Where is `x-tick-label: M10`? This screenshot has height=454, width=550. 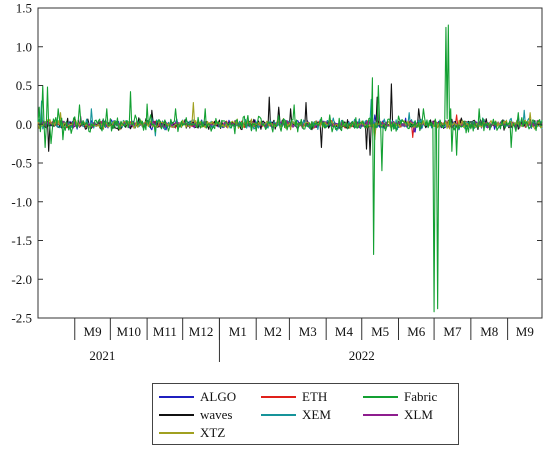 x-tick-label: M10 is located at coordinates (128, 331).